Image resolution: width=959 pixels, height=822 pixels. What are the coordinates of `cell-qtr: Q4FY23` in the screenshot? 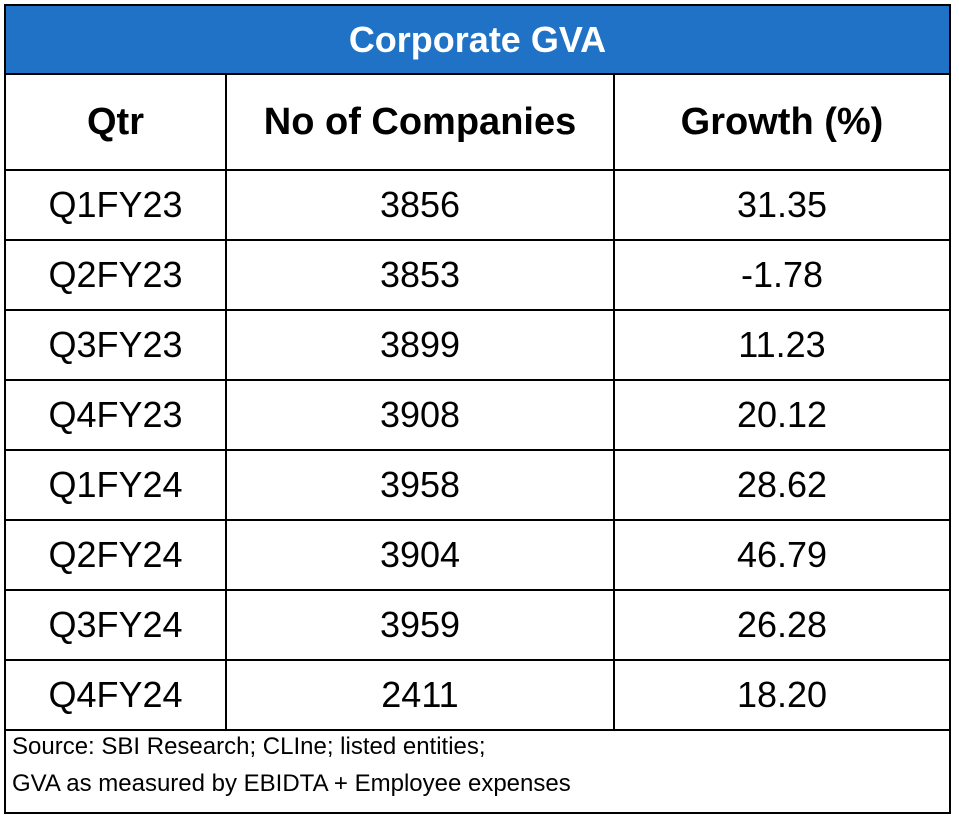 It's located at (116, 415).